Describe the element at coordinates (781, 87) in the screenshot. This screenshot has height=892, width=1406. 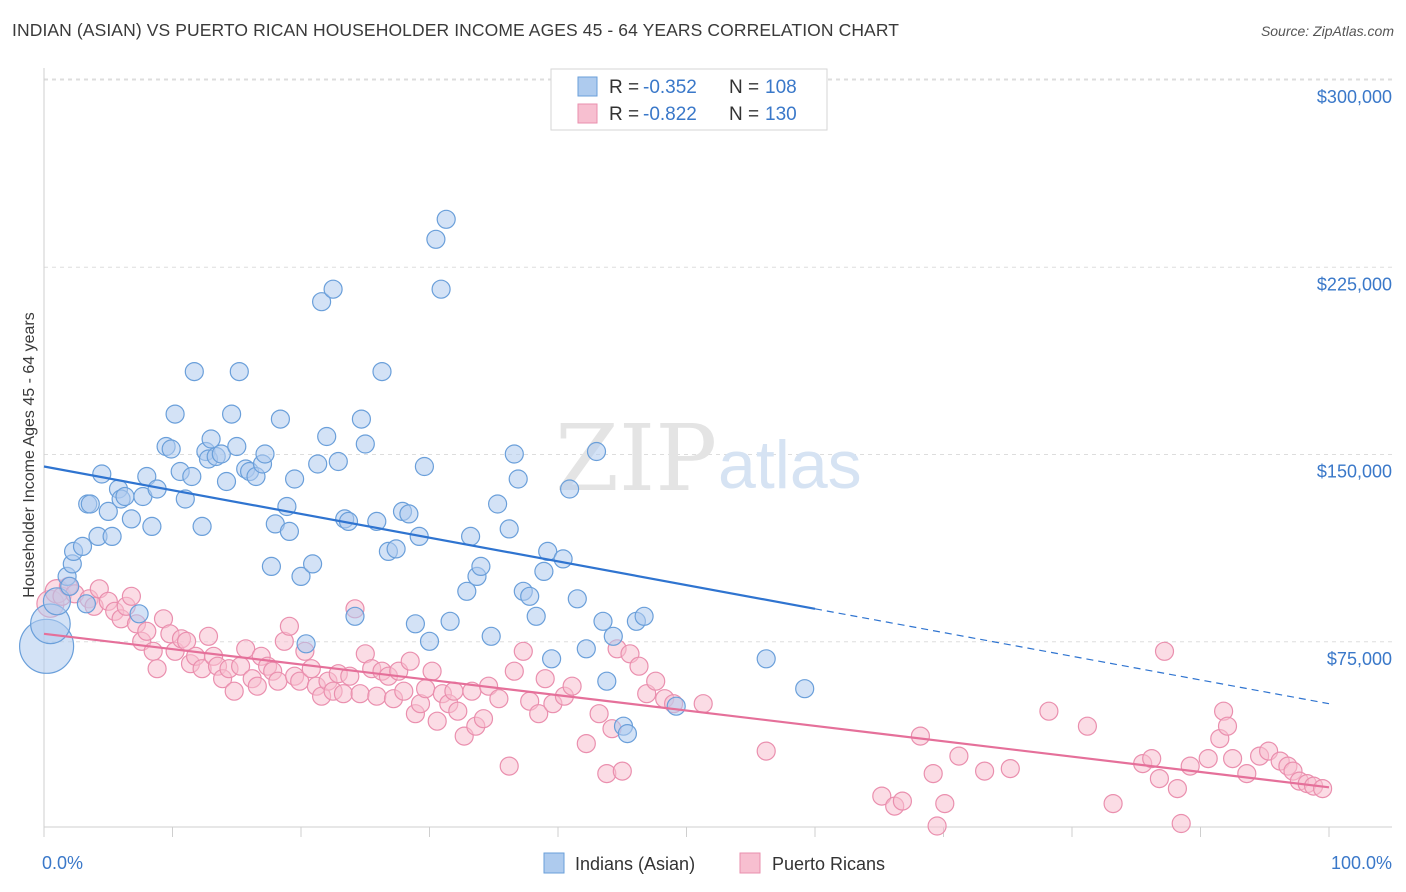
I see `legend-n-value-1: 108` at that location.